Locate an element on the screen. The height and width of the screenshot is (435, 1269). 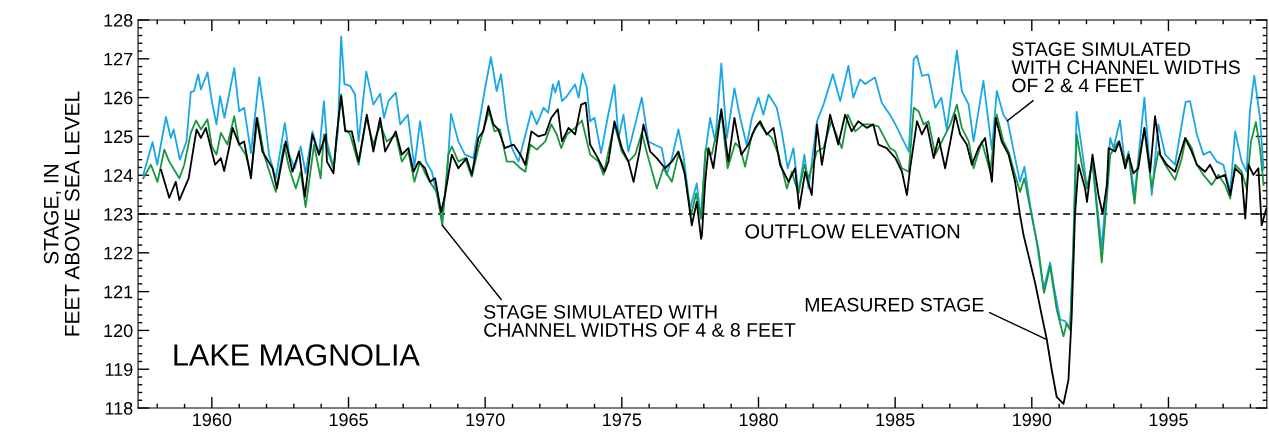
x-tick-label: 1990 is located at coordinates (1032, 420).